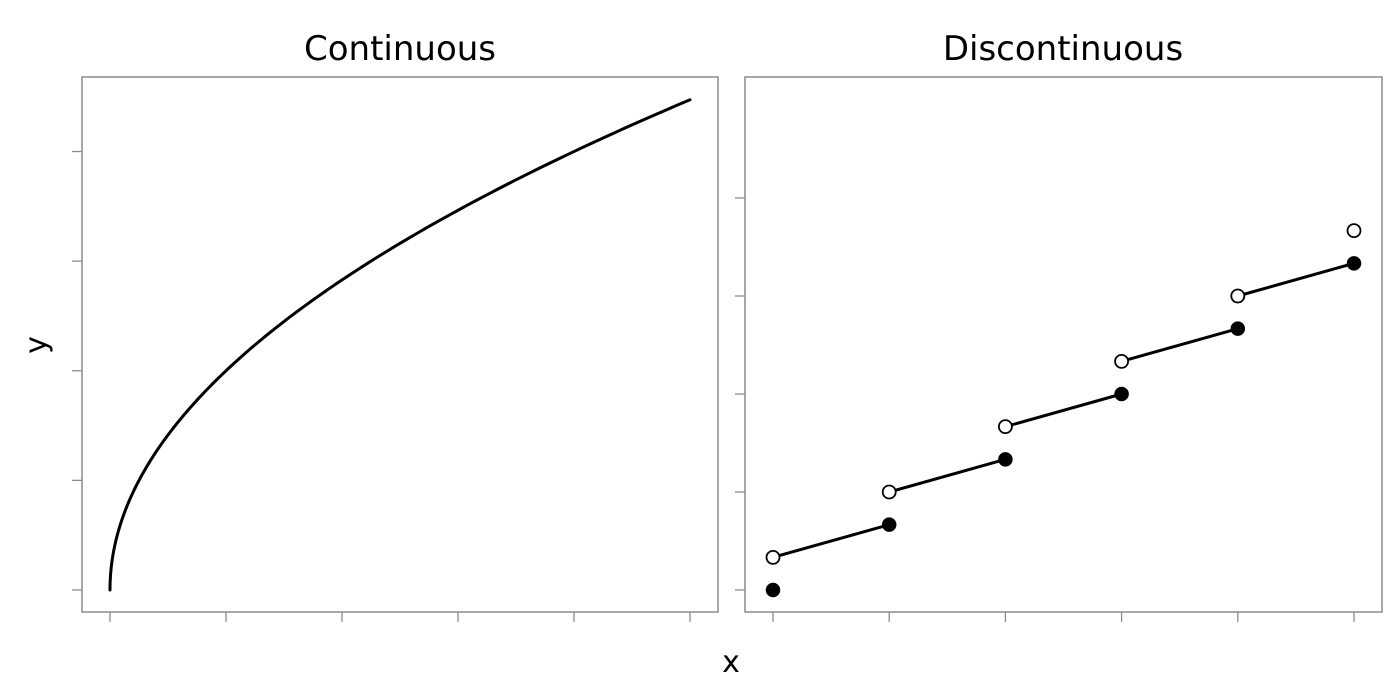 This screenshot has width=1400, height=700. What do you see at coordinates (36, 345) in the screenshot?
I see `y-axis-label: y` at bounding box center [36, 345].